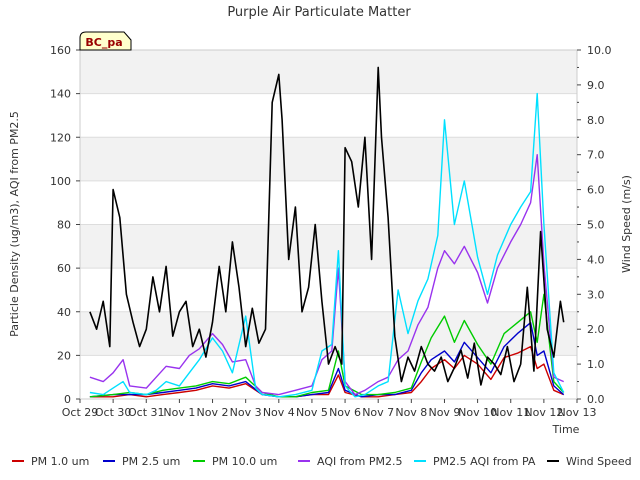  I want to click on y-axis-left: 0 20 40 60 80 100 120 140 160, so click(65, 225).